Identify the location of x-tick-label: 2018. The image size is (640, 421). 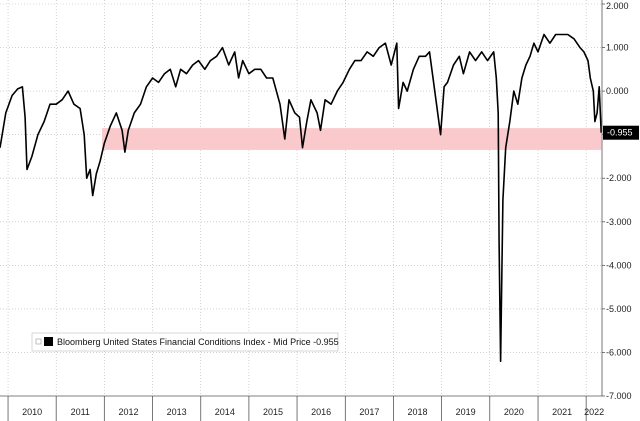
(418, 412).